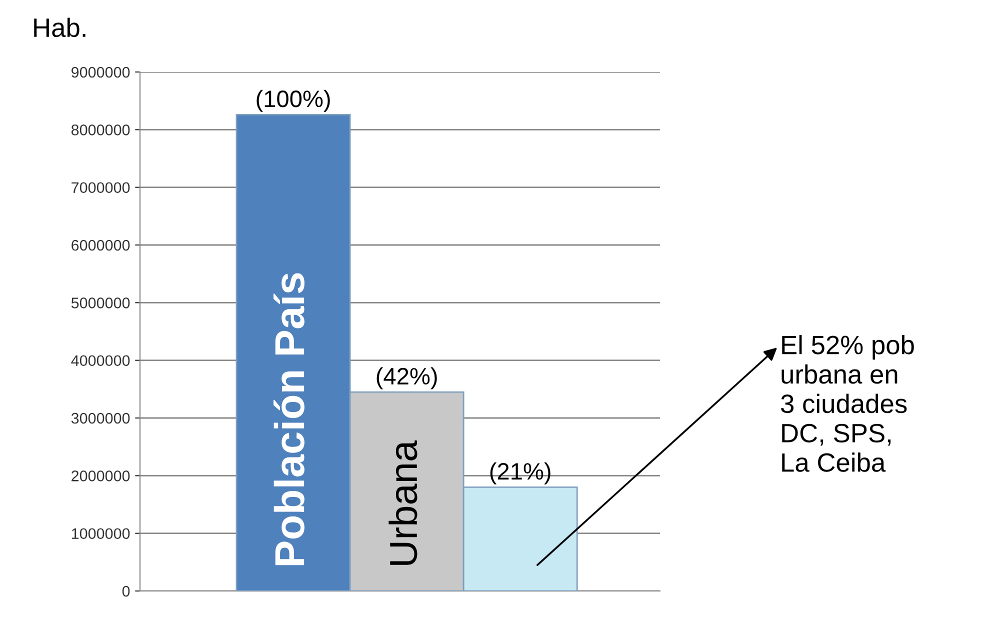 The height and width of the screenshot is (620, 986). I want to click on y-tick-label: 2000000, so click(101, 476).